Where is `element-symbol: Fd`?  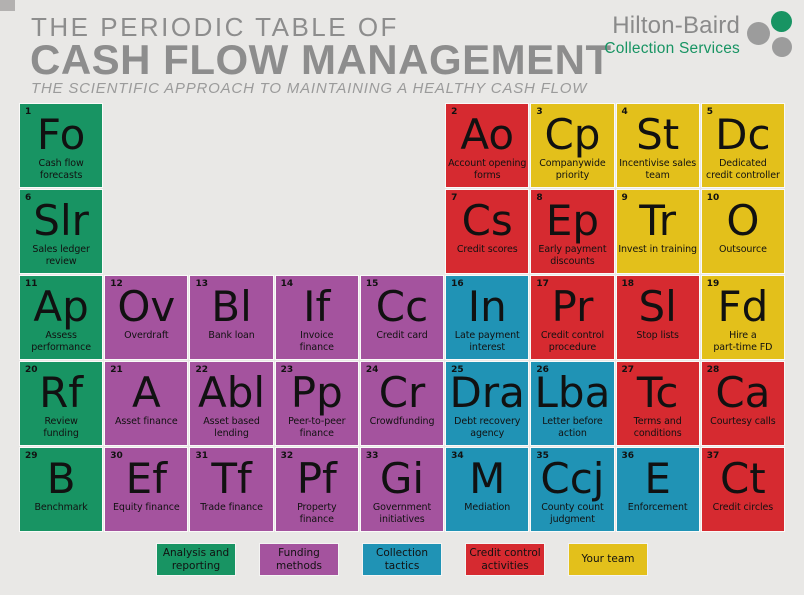 element-symbol: Fd is located at coordinates (743, 306).